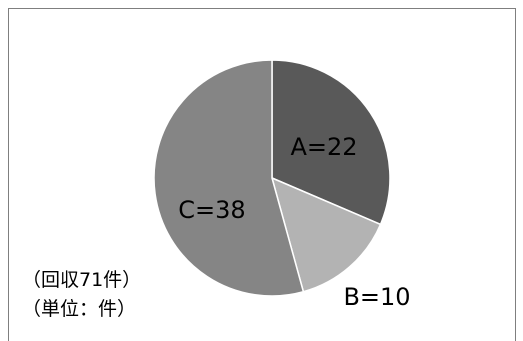 This screenshot has width=523, height=341. Describe the element at coordinates (79, 309) in the screenshot. I see `annotation-unit: （単位：件）` at that location.